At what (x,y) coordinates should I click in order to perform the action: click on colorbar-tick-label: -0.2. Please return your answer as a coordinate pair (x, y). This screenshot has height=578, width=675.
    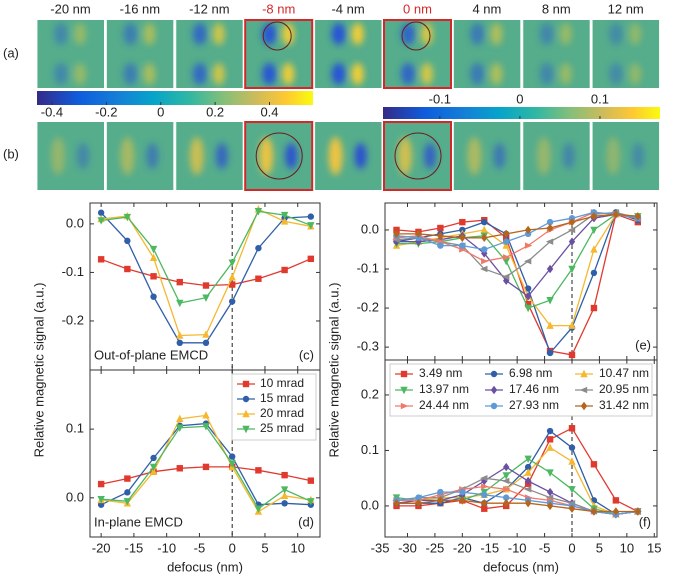
    Looking at the image, I should click on (106, 111).